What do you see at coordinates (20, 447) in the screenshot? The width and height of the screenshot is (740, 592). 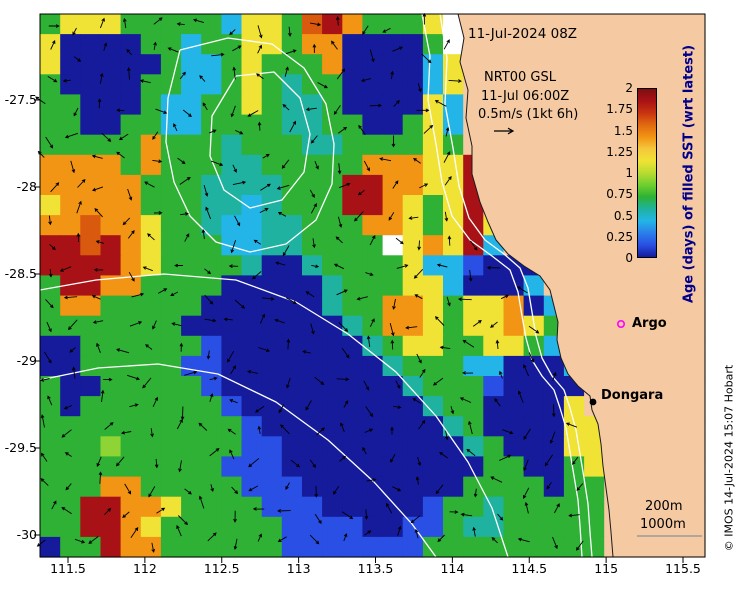 I see `y-tick-label: -29.5` at bounding box center [20, 447].